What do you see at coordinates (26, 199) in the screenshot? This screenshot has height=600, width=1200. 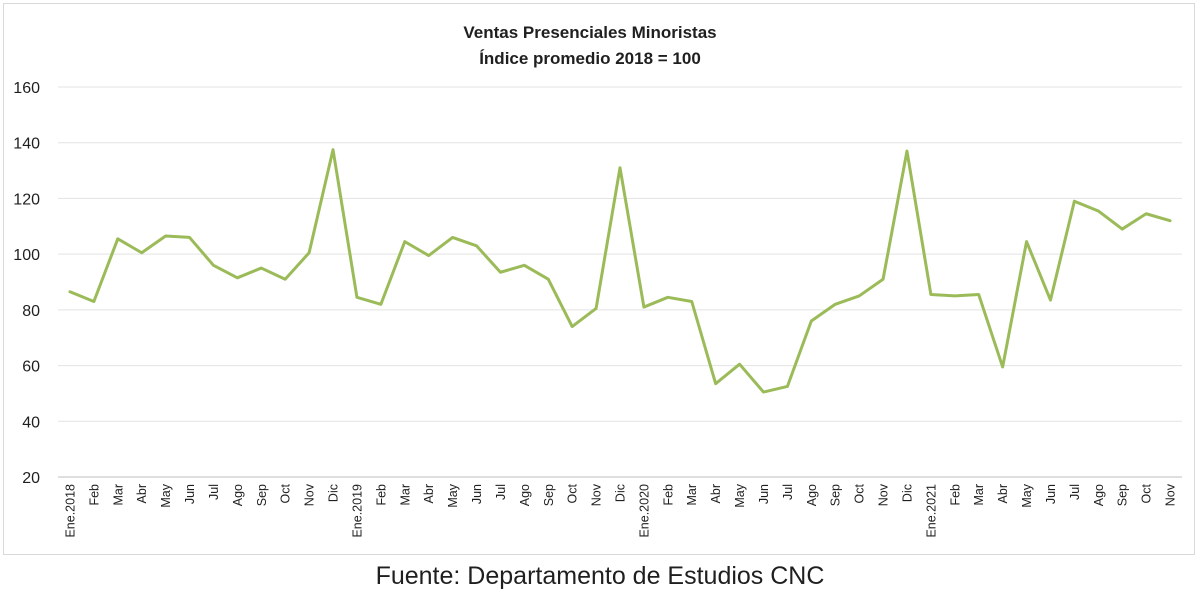 I see `y-tick-label: 120` at bounding box center [26, 199].